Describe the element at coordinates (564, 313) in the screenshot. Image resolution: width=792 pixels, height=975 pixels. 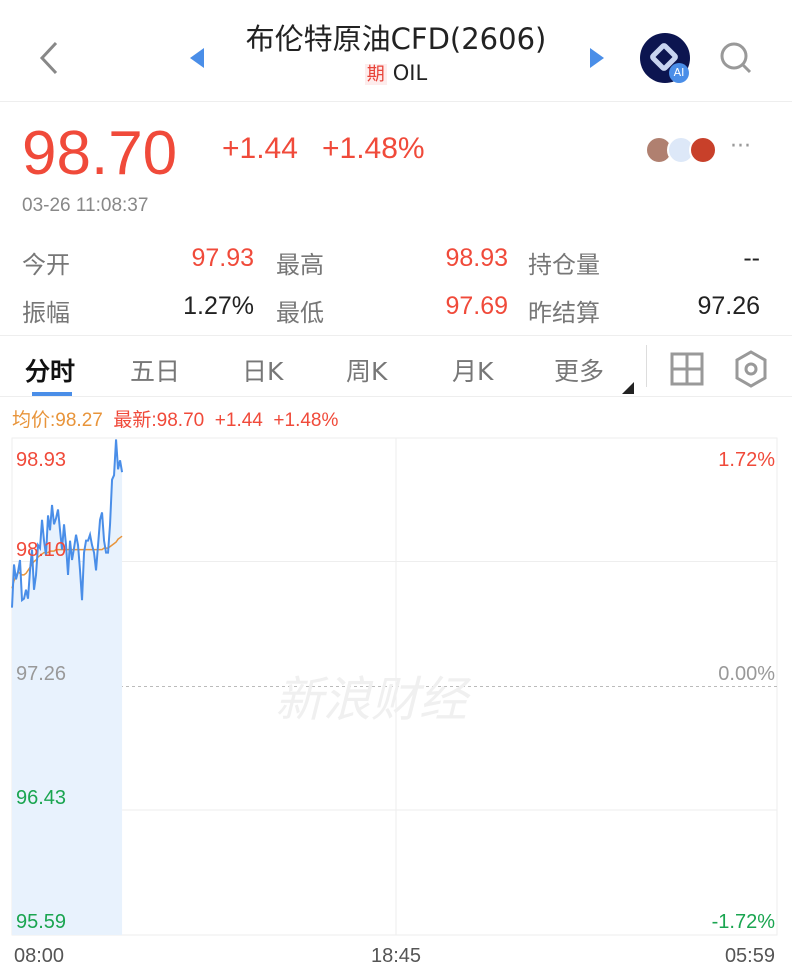
I see `stat-label: 昨结算` at that location.